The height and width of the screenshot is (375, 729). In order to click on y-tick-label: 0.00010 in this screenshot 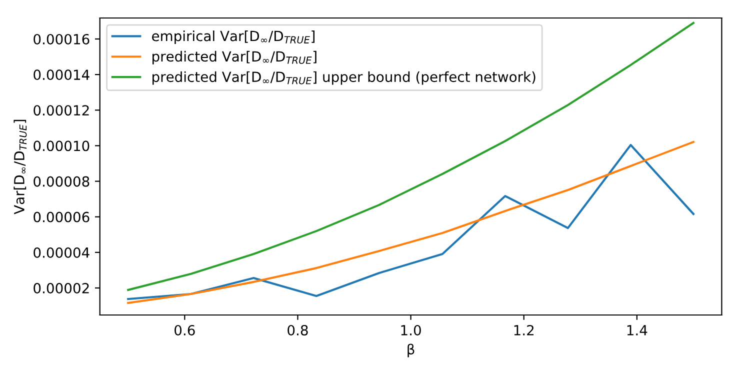, I will do `click(62, 146)`.